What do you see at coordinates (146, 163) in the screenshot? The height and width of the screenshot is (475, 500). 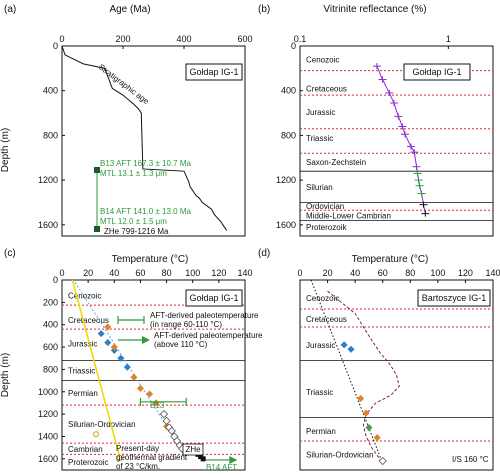 I see `b13-line1: B13 AFT 167.3 ± 10.7 Ma` at bounding box center [146, 163].